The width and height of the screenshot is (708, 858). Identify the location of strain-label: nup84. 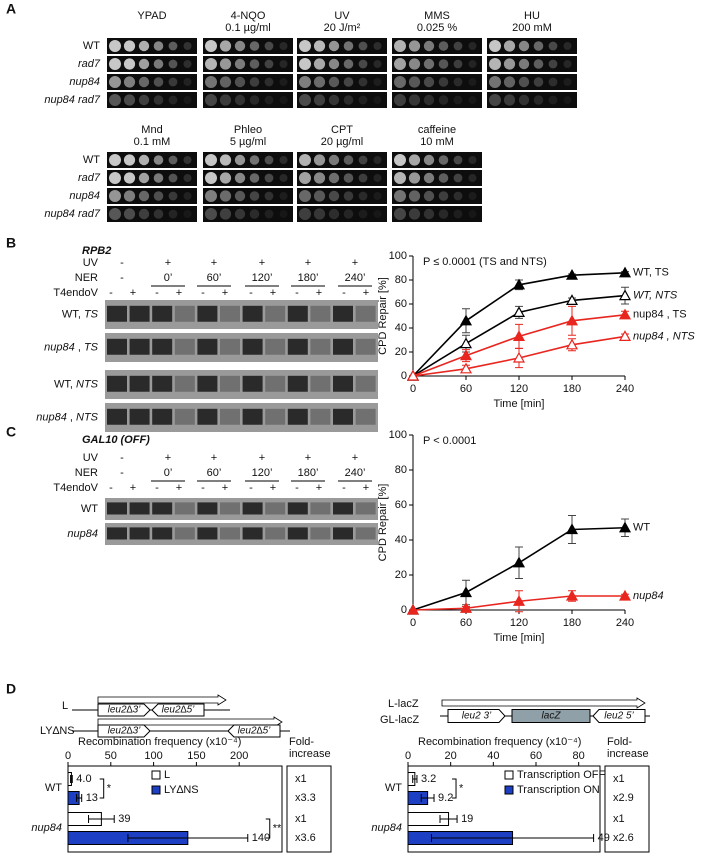
(84, 196).